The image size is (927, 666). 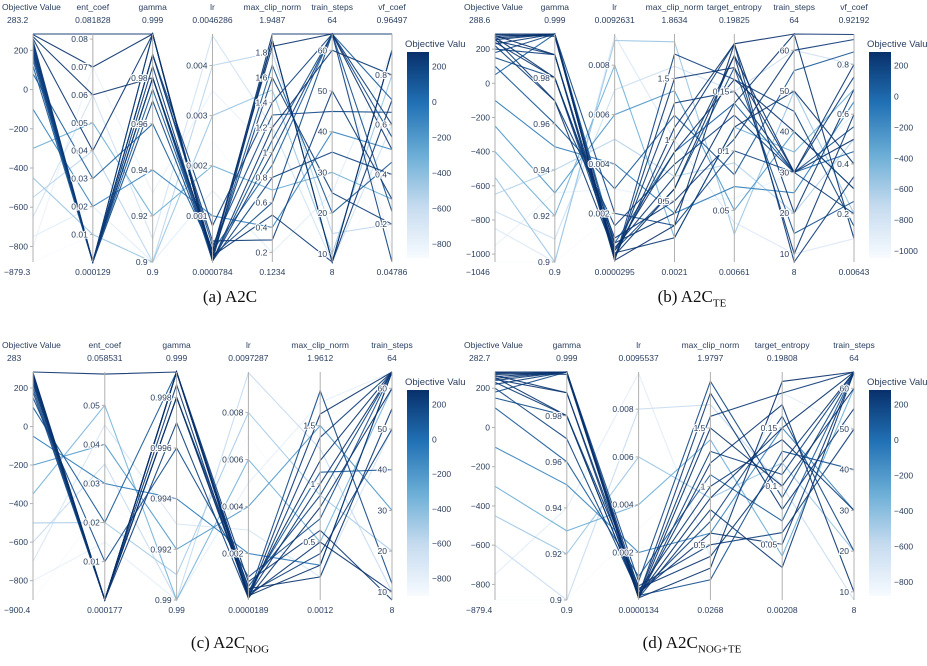 What do you see at coordinates (769, 544) in the screenshot?
I see `axis-tick-label: 0.05` at bounding box center [769, 544].